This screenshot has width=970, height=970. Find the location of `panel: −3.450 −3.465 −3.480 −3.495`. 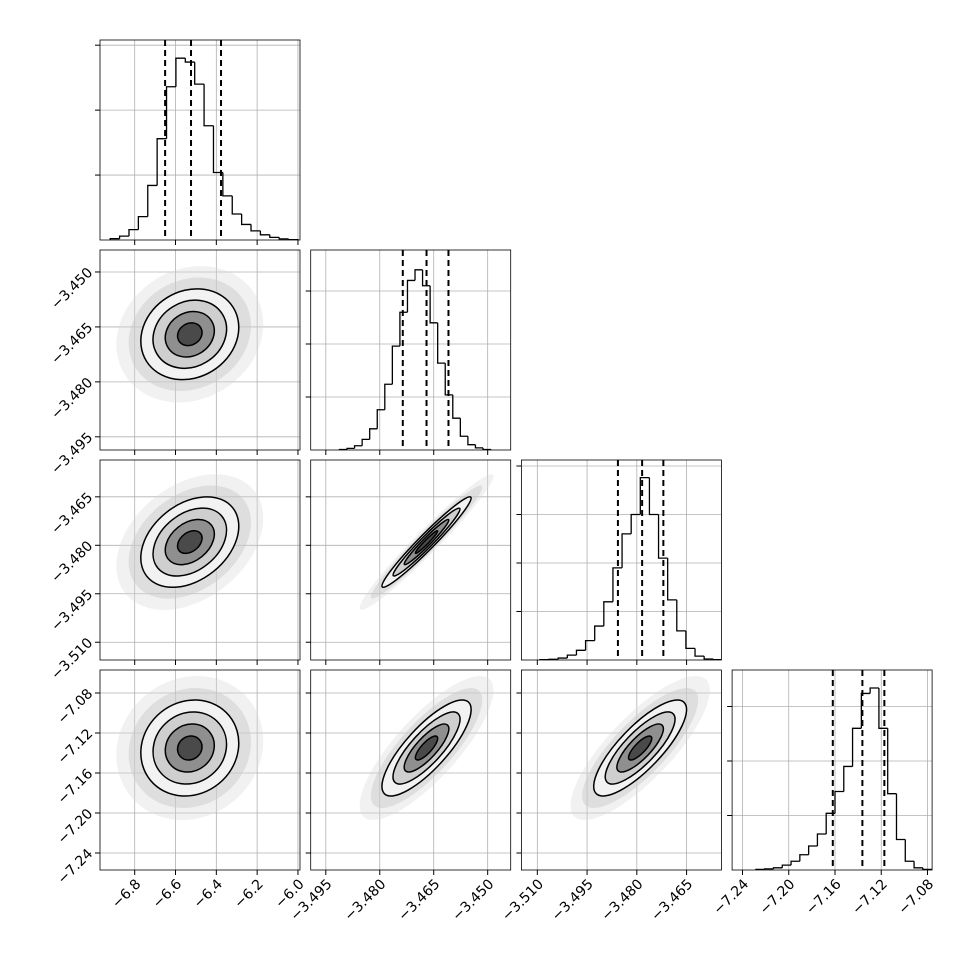

panel: −3.450 −3.465 −3.480 −3.495 is located at coordinates (174, 363).